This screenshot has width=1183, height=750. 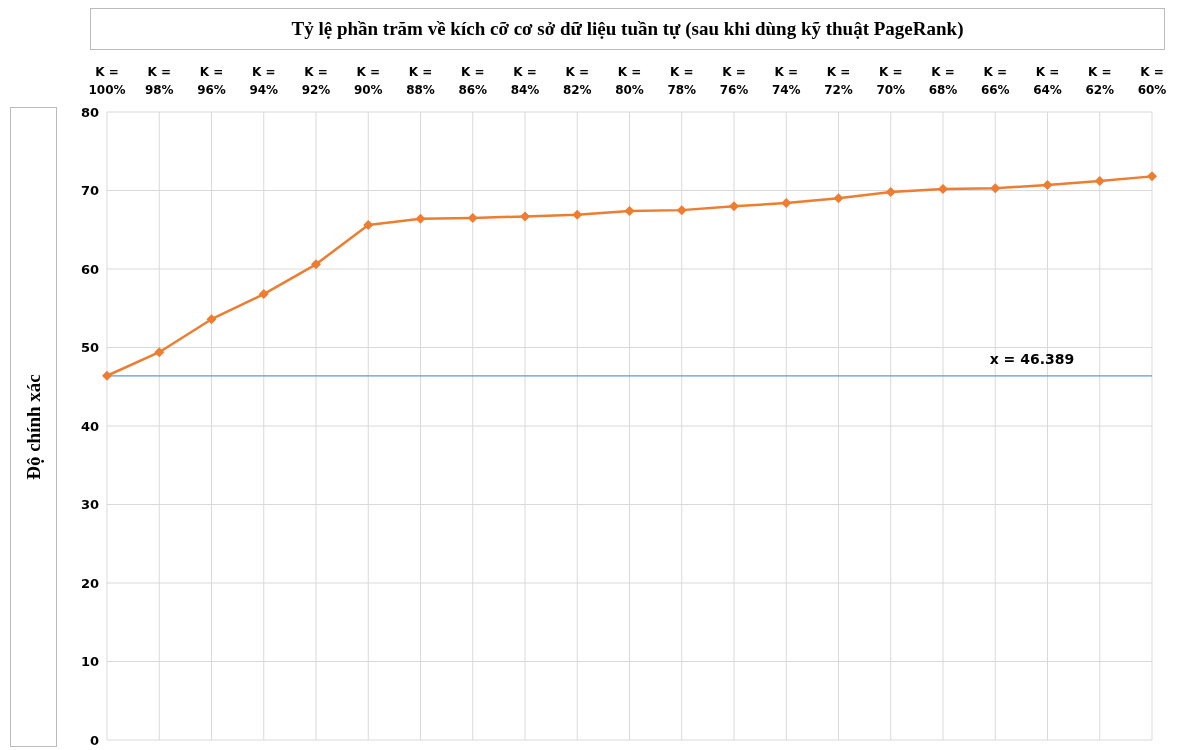 What do you see at coordinates (159, 81) in the screenshot?
I see `x-tick-label: K = 98%` at bounding box center [159, 81].